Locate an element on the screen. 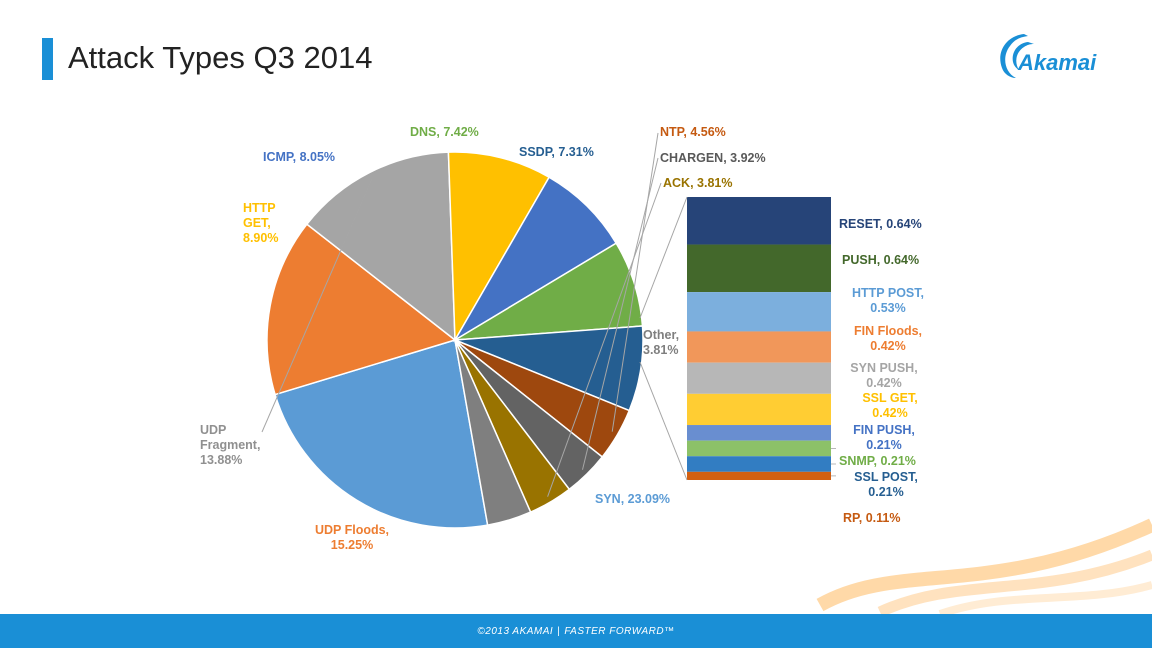 This screenshot has width=1152, height=648. connector-line-top is located at coordinates (663, 257).